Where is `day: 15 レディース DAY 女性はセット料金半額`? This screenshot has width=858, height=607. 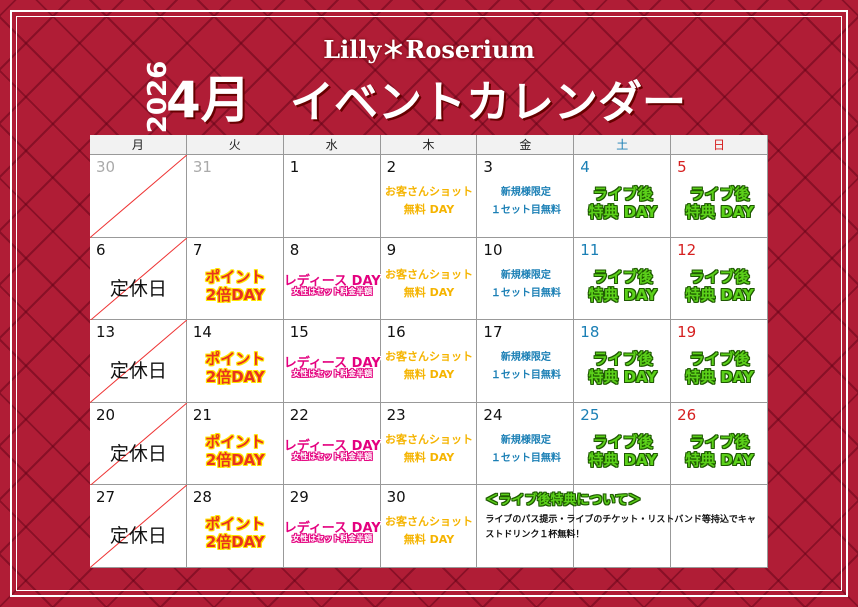
day: 15 レディース DAY 女性はセット料金半額 is located at coordinates (332, 361).